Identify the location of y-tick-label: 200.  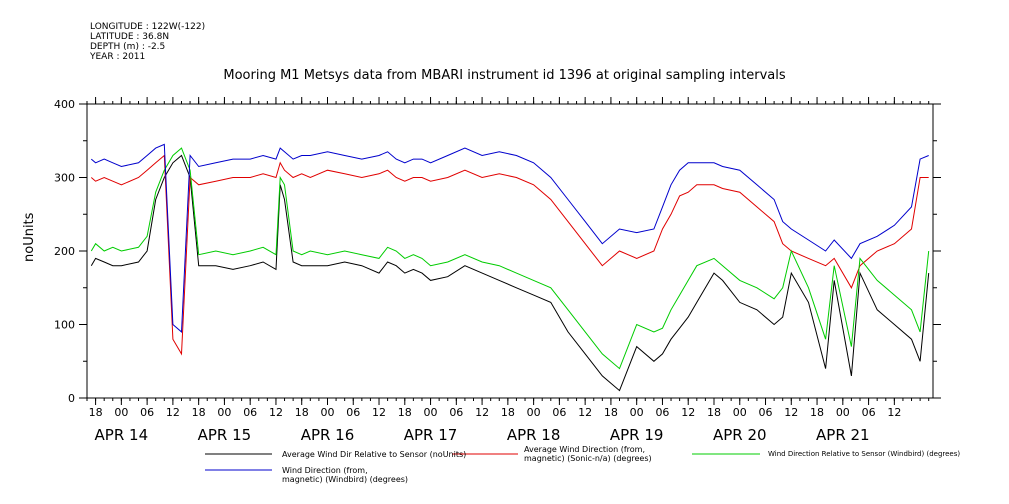
(64, 251).